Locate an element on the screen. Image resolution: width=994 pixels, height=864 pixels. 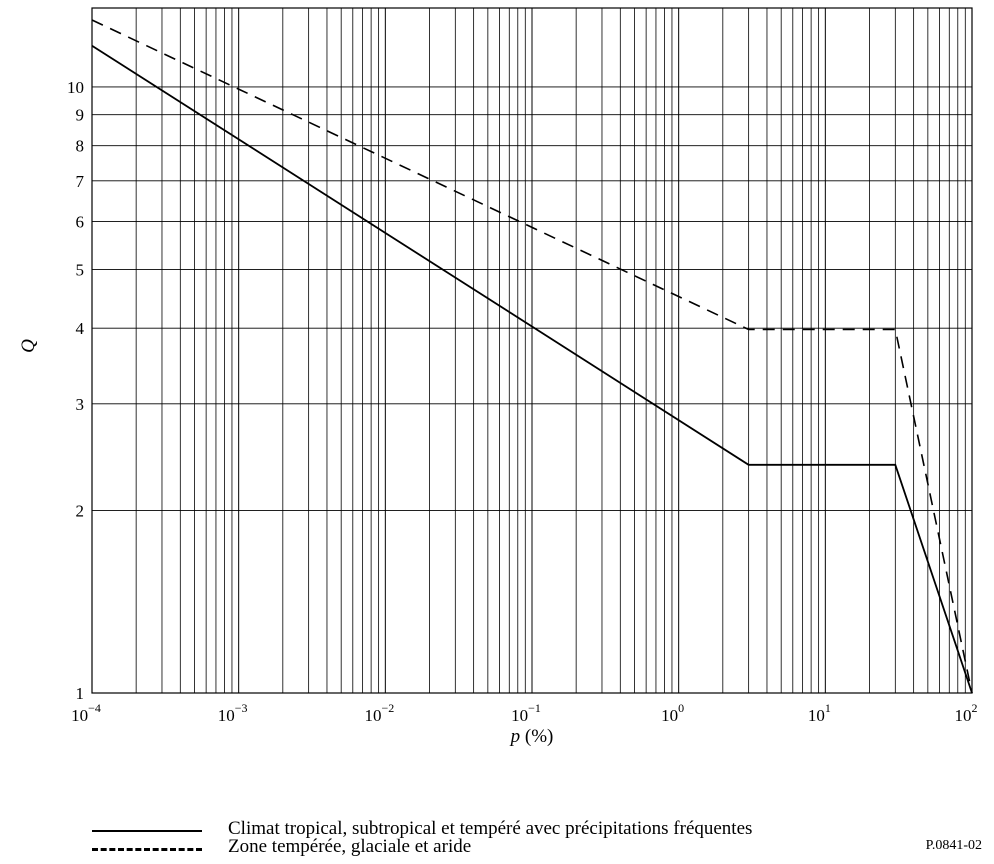
x-tick-labels: 10⁻⁴ 10⁻³ 10⁻² 10⁻¹ 10⁰ 10¹ 10² is located at coordinates (524, 713).